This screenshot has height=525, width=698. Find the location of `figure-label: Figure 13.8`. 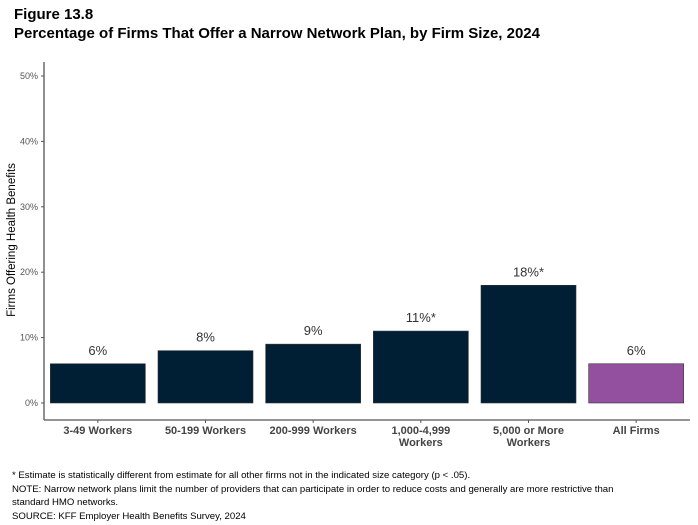

figure-label: Figure 13.8 is located at coordinates (54, 14).